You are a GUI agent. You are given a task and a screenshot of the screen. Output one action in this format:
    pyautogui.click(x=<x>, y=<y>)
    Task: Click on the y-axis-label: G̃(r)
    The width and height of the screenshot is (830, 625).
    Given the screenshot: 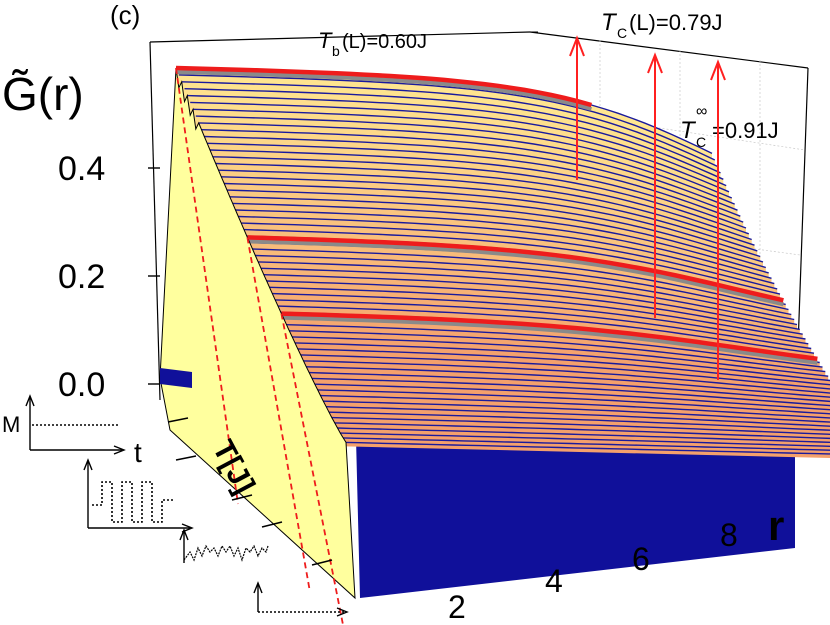 What is the action you would take?
    pyautogui.click(x=43, y=94)
    